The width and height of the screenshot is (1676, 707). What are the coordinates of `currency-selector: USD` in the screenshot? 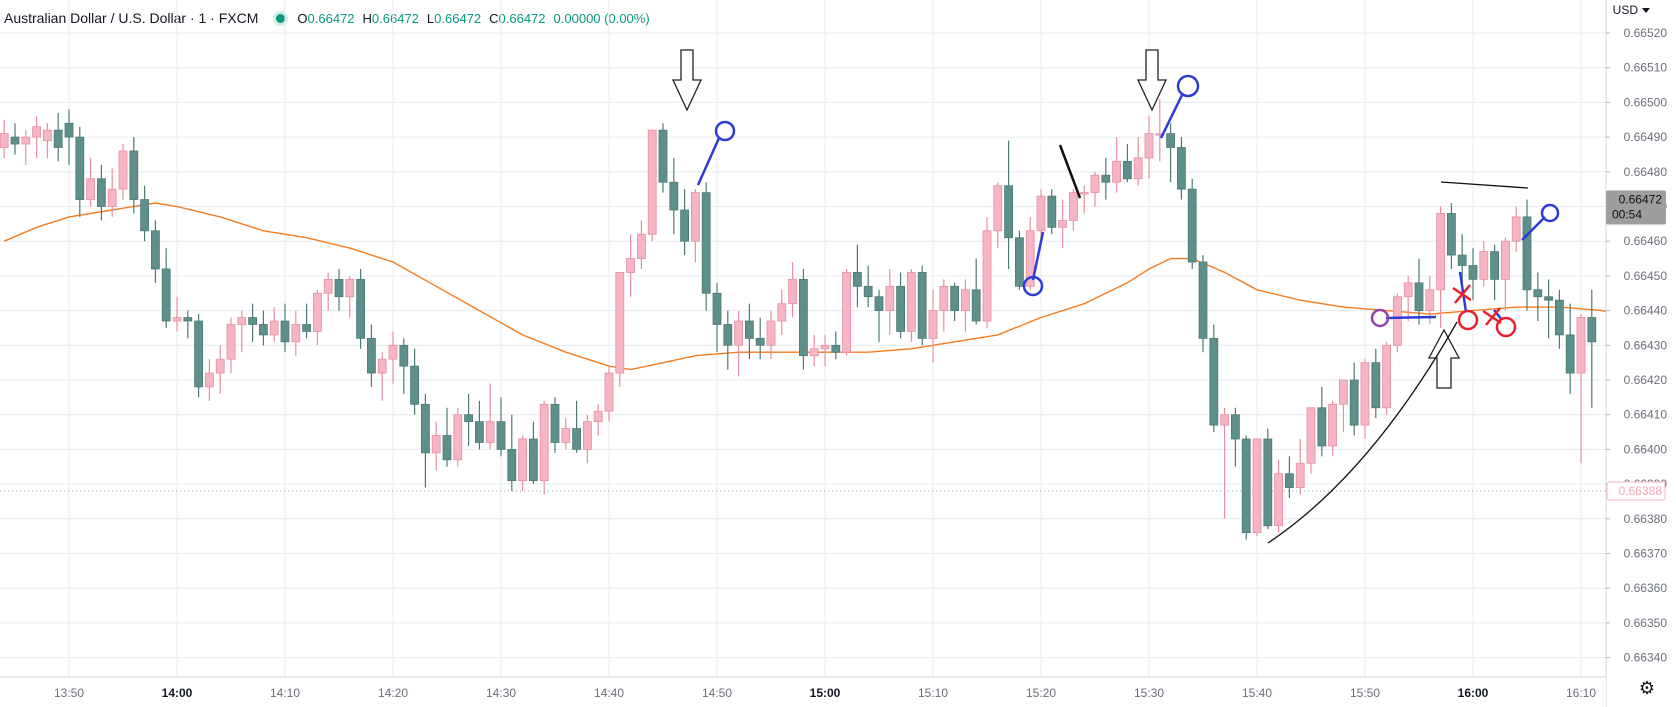 It's located at (1631, 10).